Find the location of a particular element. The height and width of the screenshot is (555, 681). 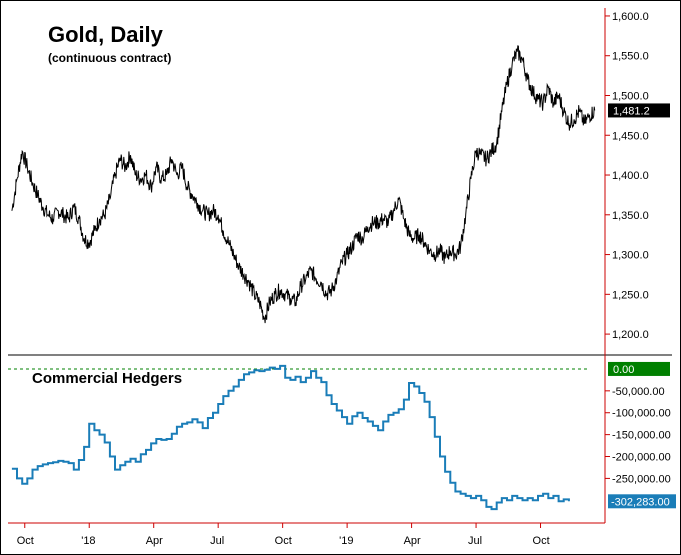

price-y-tick-label: 1,400.0 is located at coordinates (630, 176).